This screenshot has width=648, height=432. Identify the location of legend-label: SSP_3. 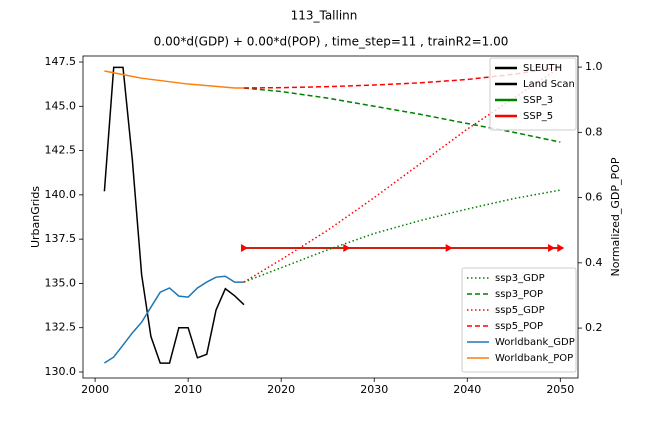
(538, 100).